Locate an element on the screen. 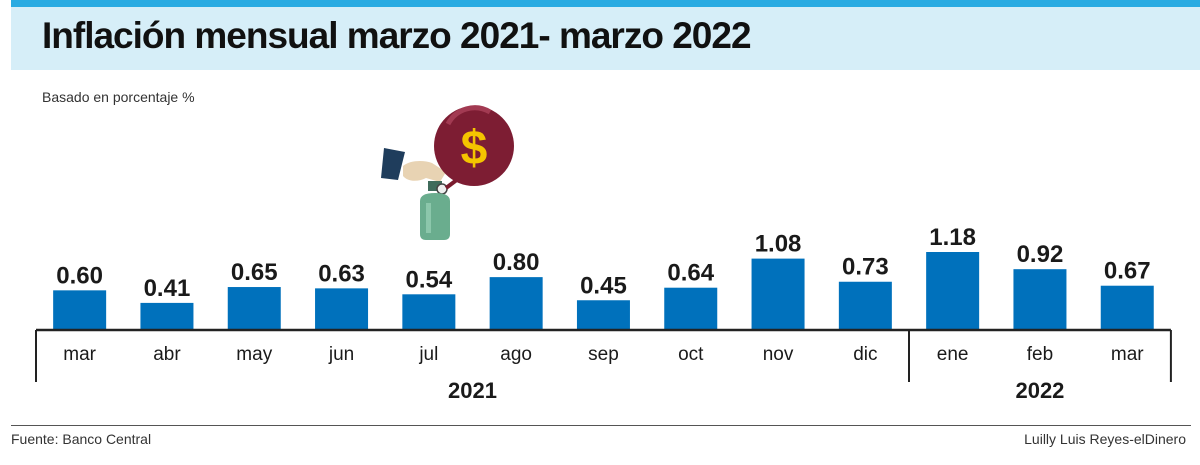 This screenshot has width=1200, height=465. source-note: Fuente: Banco Central is located at coordinates (81, 439).